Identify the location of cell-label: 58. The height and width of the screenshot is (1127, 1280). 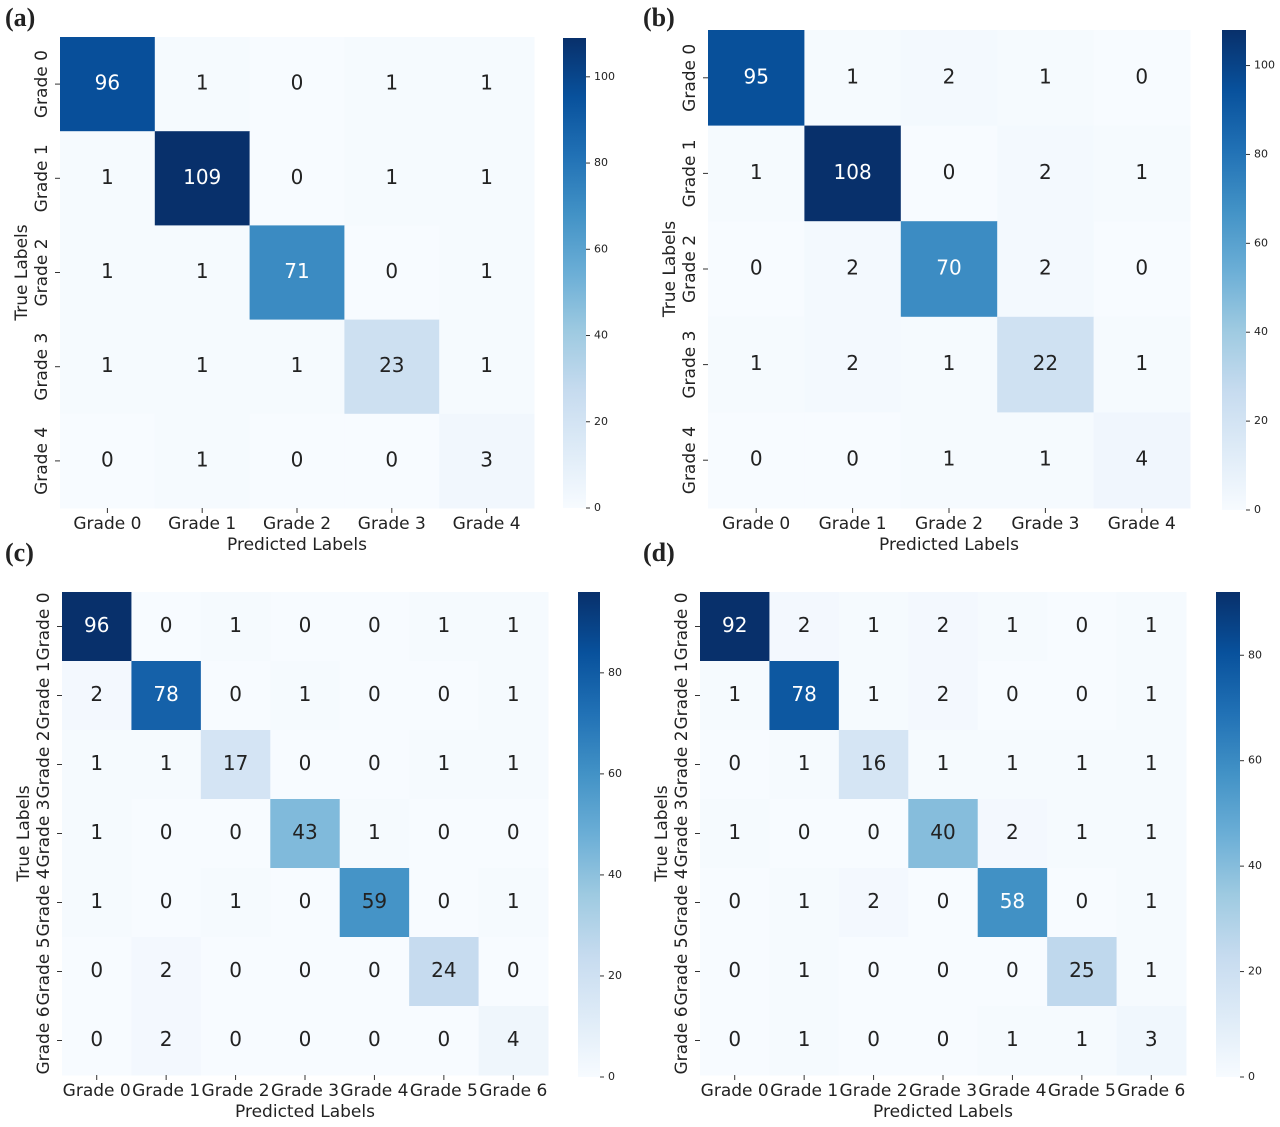
(1012, 901).